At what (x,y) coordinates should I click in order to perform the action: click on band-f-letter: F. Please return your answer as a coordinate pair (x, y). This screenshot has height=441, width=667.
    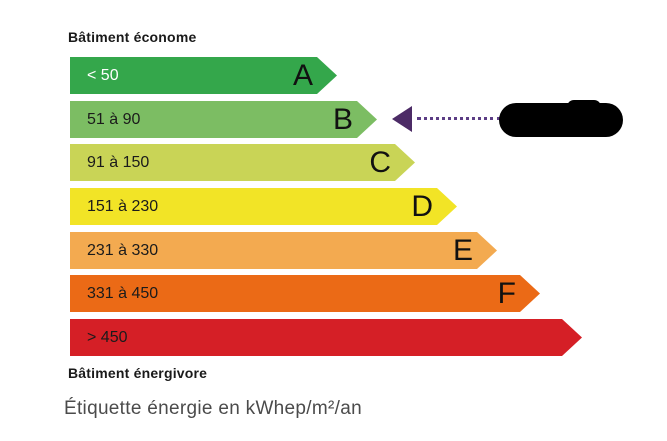
    Looking at the image, I should click on (506, 293).